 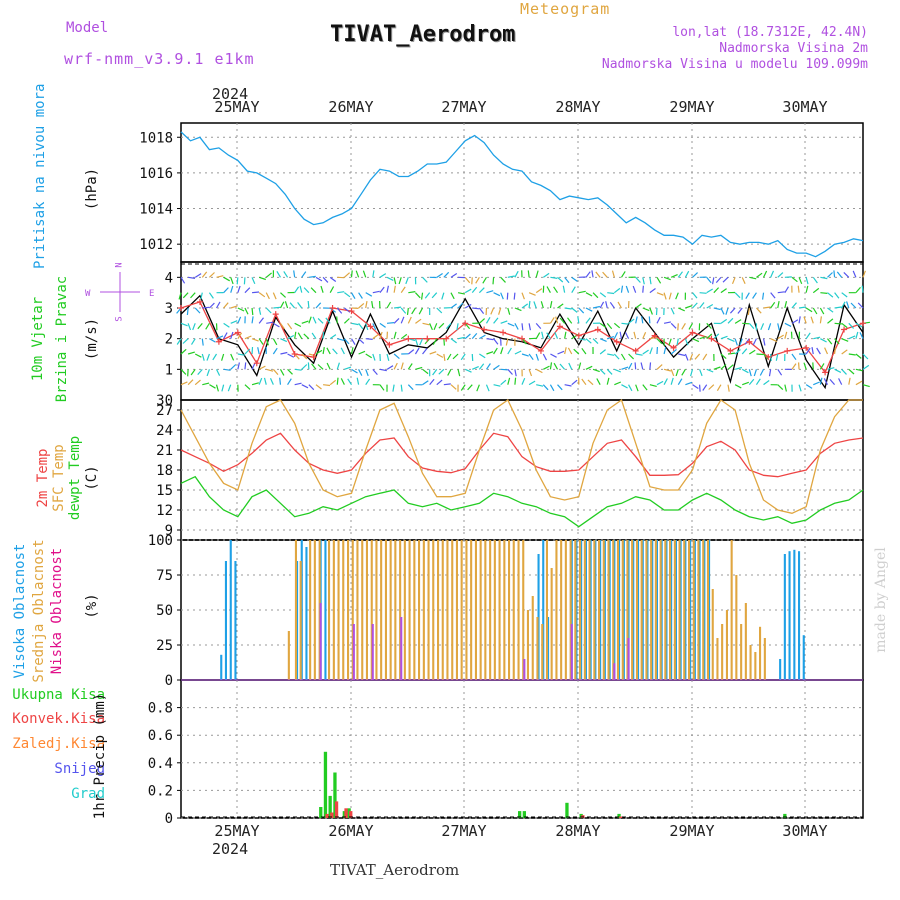 I want to click on compass-e-label: E, so click(x=152, y=294).